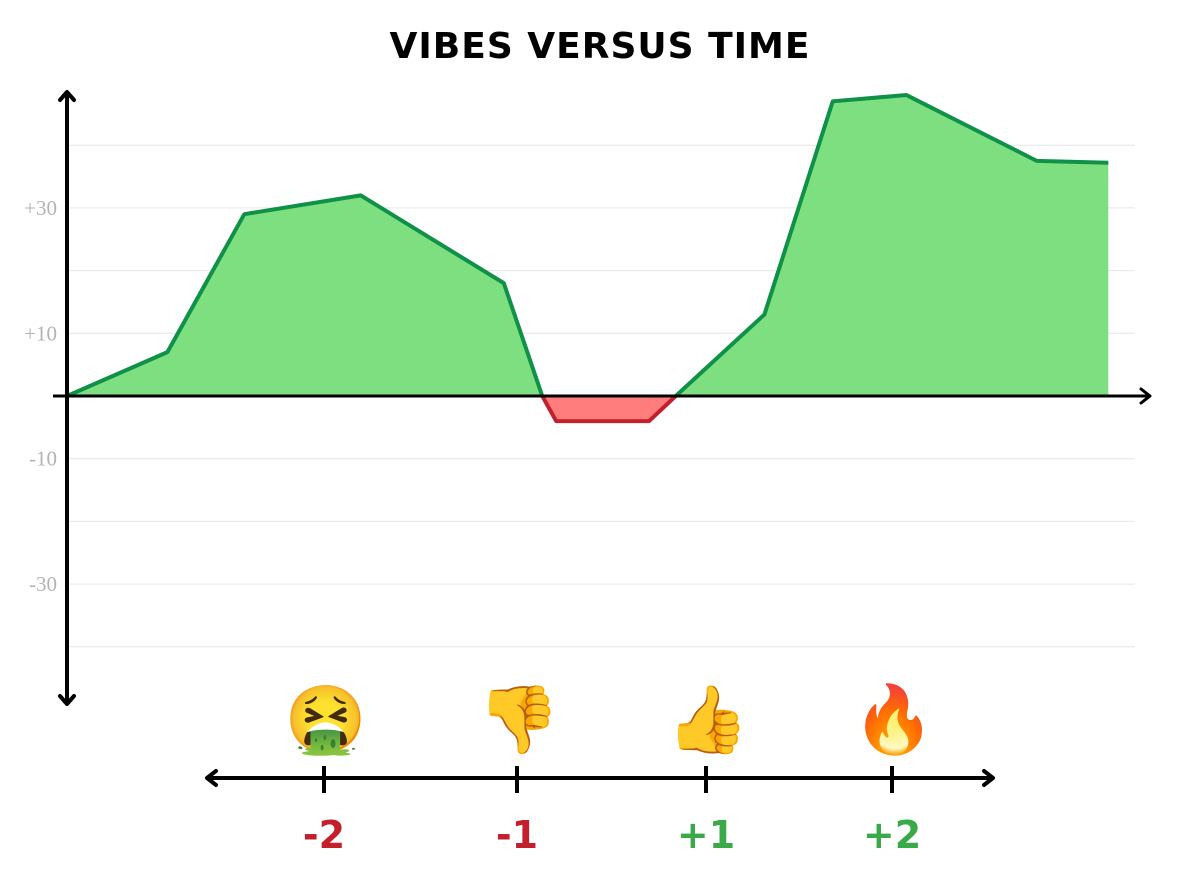 This screenshot has width=1200, height=883. What do you see at coordinates (40, 396) in the screenshot?
I see `y-tick-labels: +30 +10 -10 -30` at bounding box center [40, 396].